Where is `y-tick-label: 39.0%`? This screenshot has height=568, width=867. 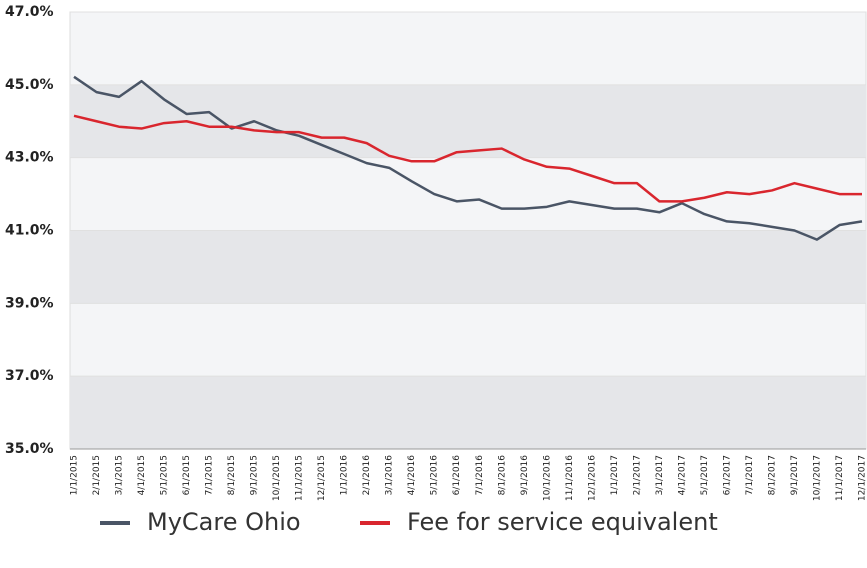
y-tick-label: 39.0% is located at coordinates (29, 303).